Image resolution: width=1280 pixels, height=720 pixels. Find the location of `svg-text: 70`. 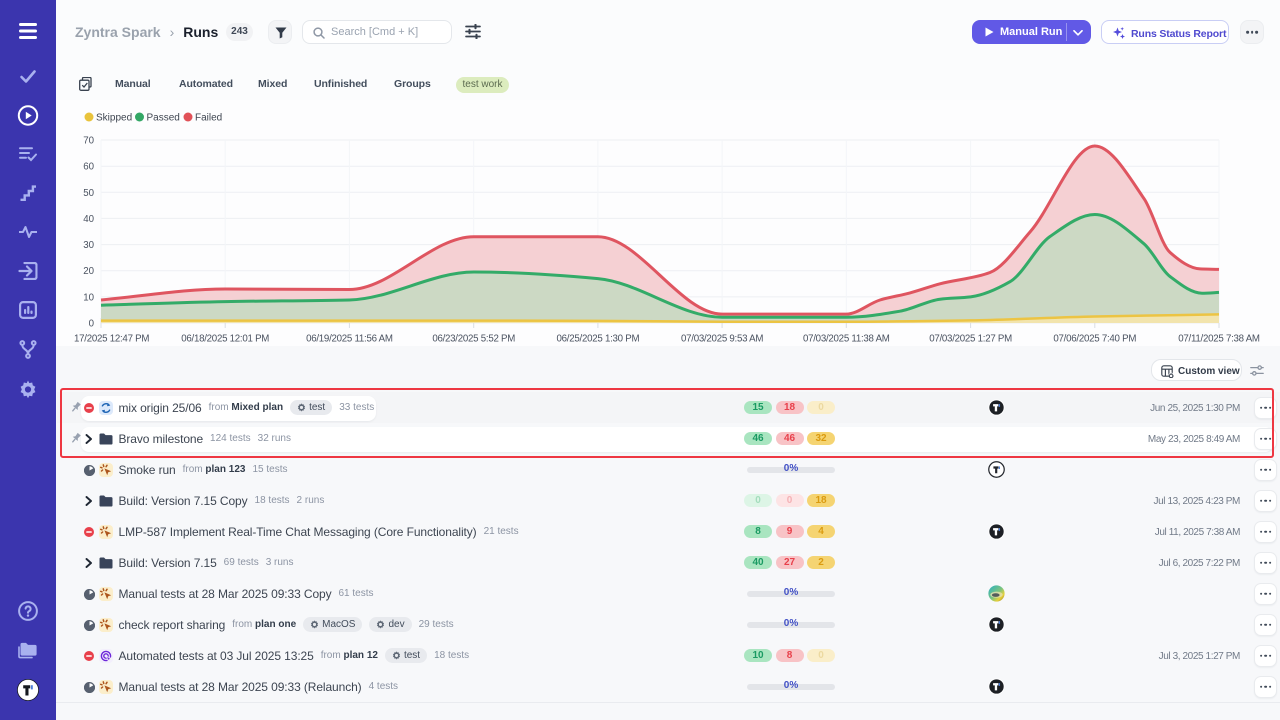

svg-text: 70 is located at coordinates (88, 141).